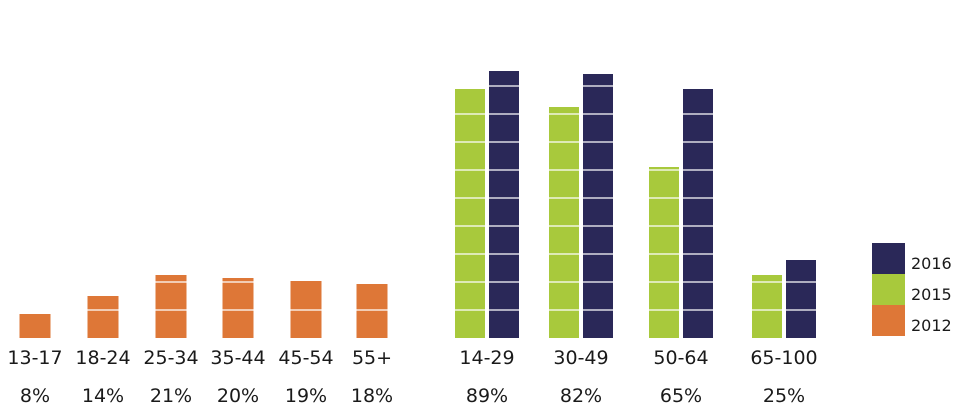  What do you see at coordinates (680, 358) in the screenshot?
I see `category-label: 50-64` at bounding box center [680, 358].